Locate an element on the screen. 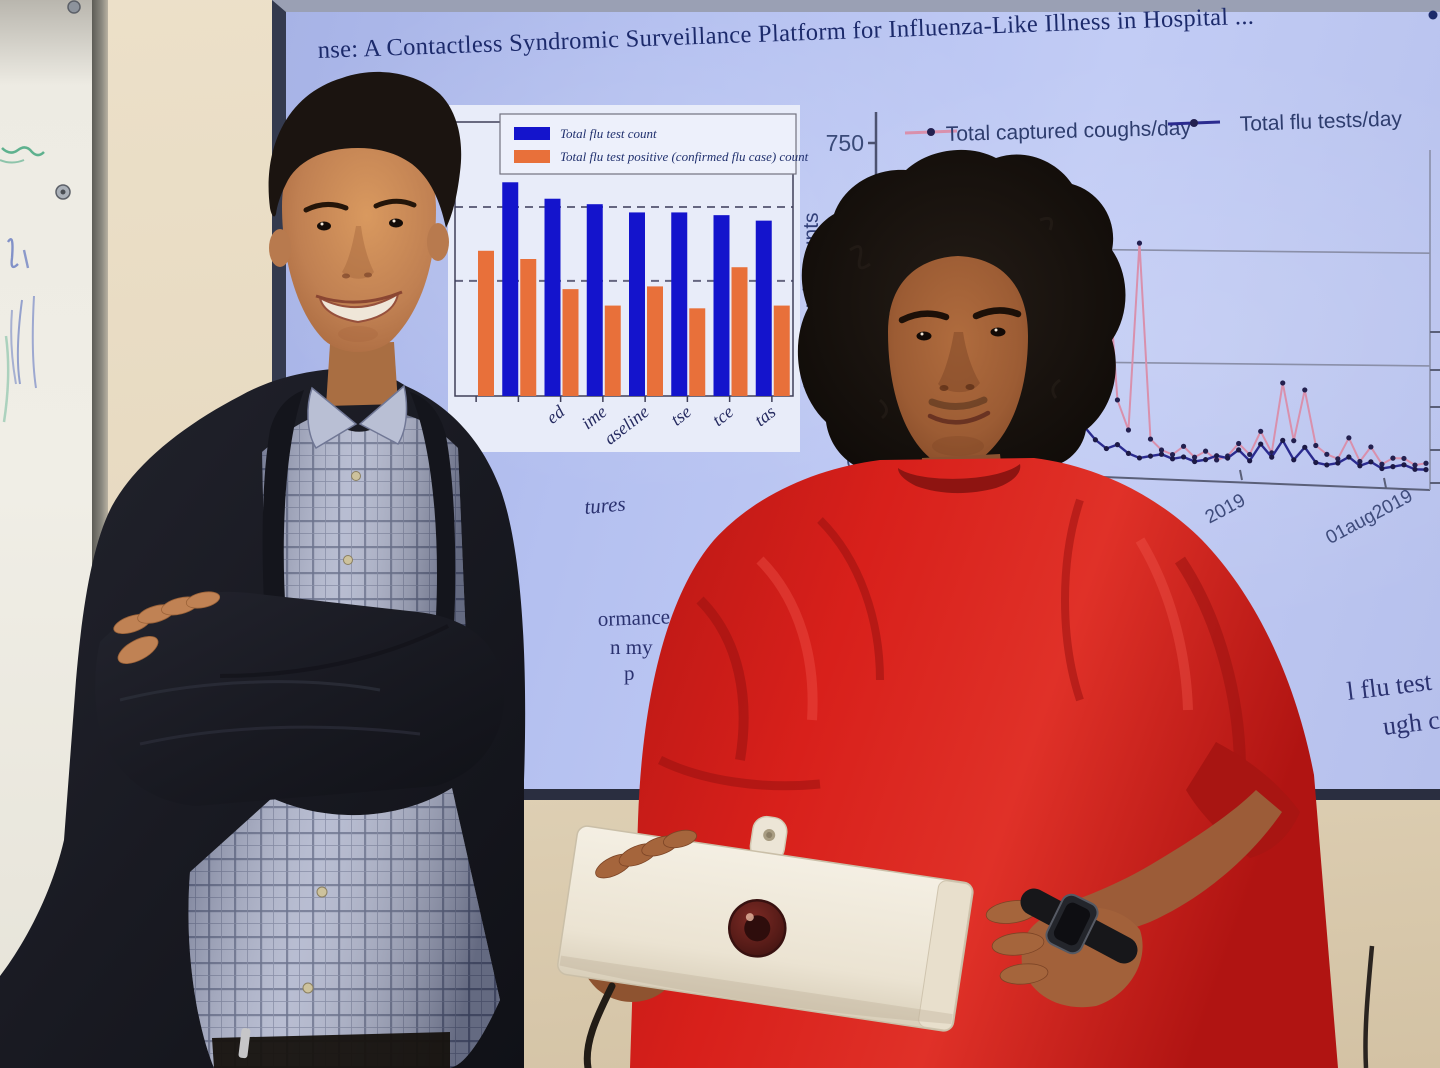 The height and width of the screenshot is (1068, 1440). left-person-hair is located at coordinates (365, 149).